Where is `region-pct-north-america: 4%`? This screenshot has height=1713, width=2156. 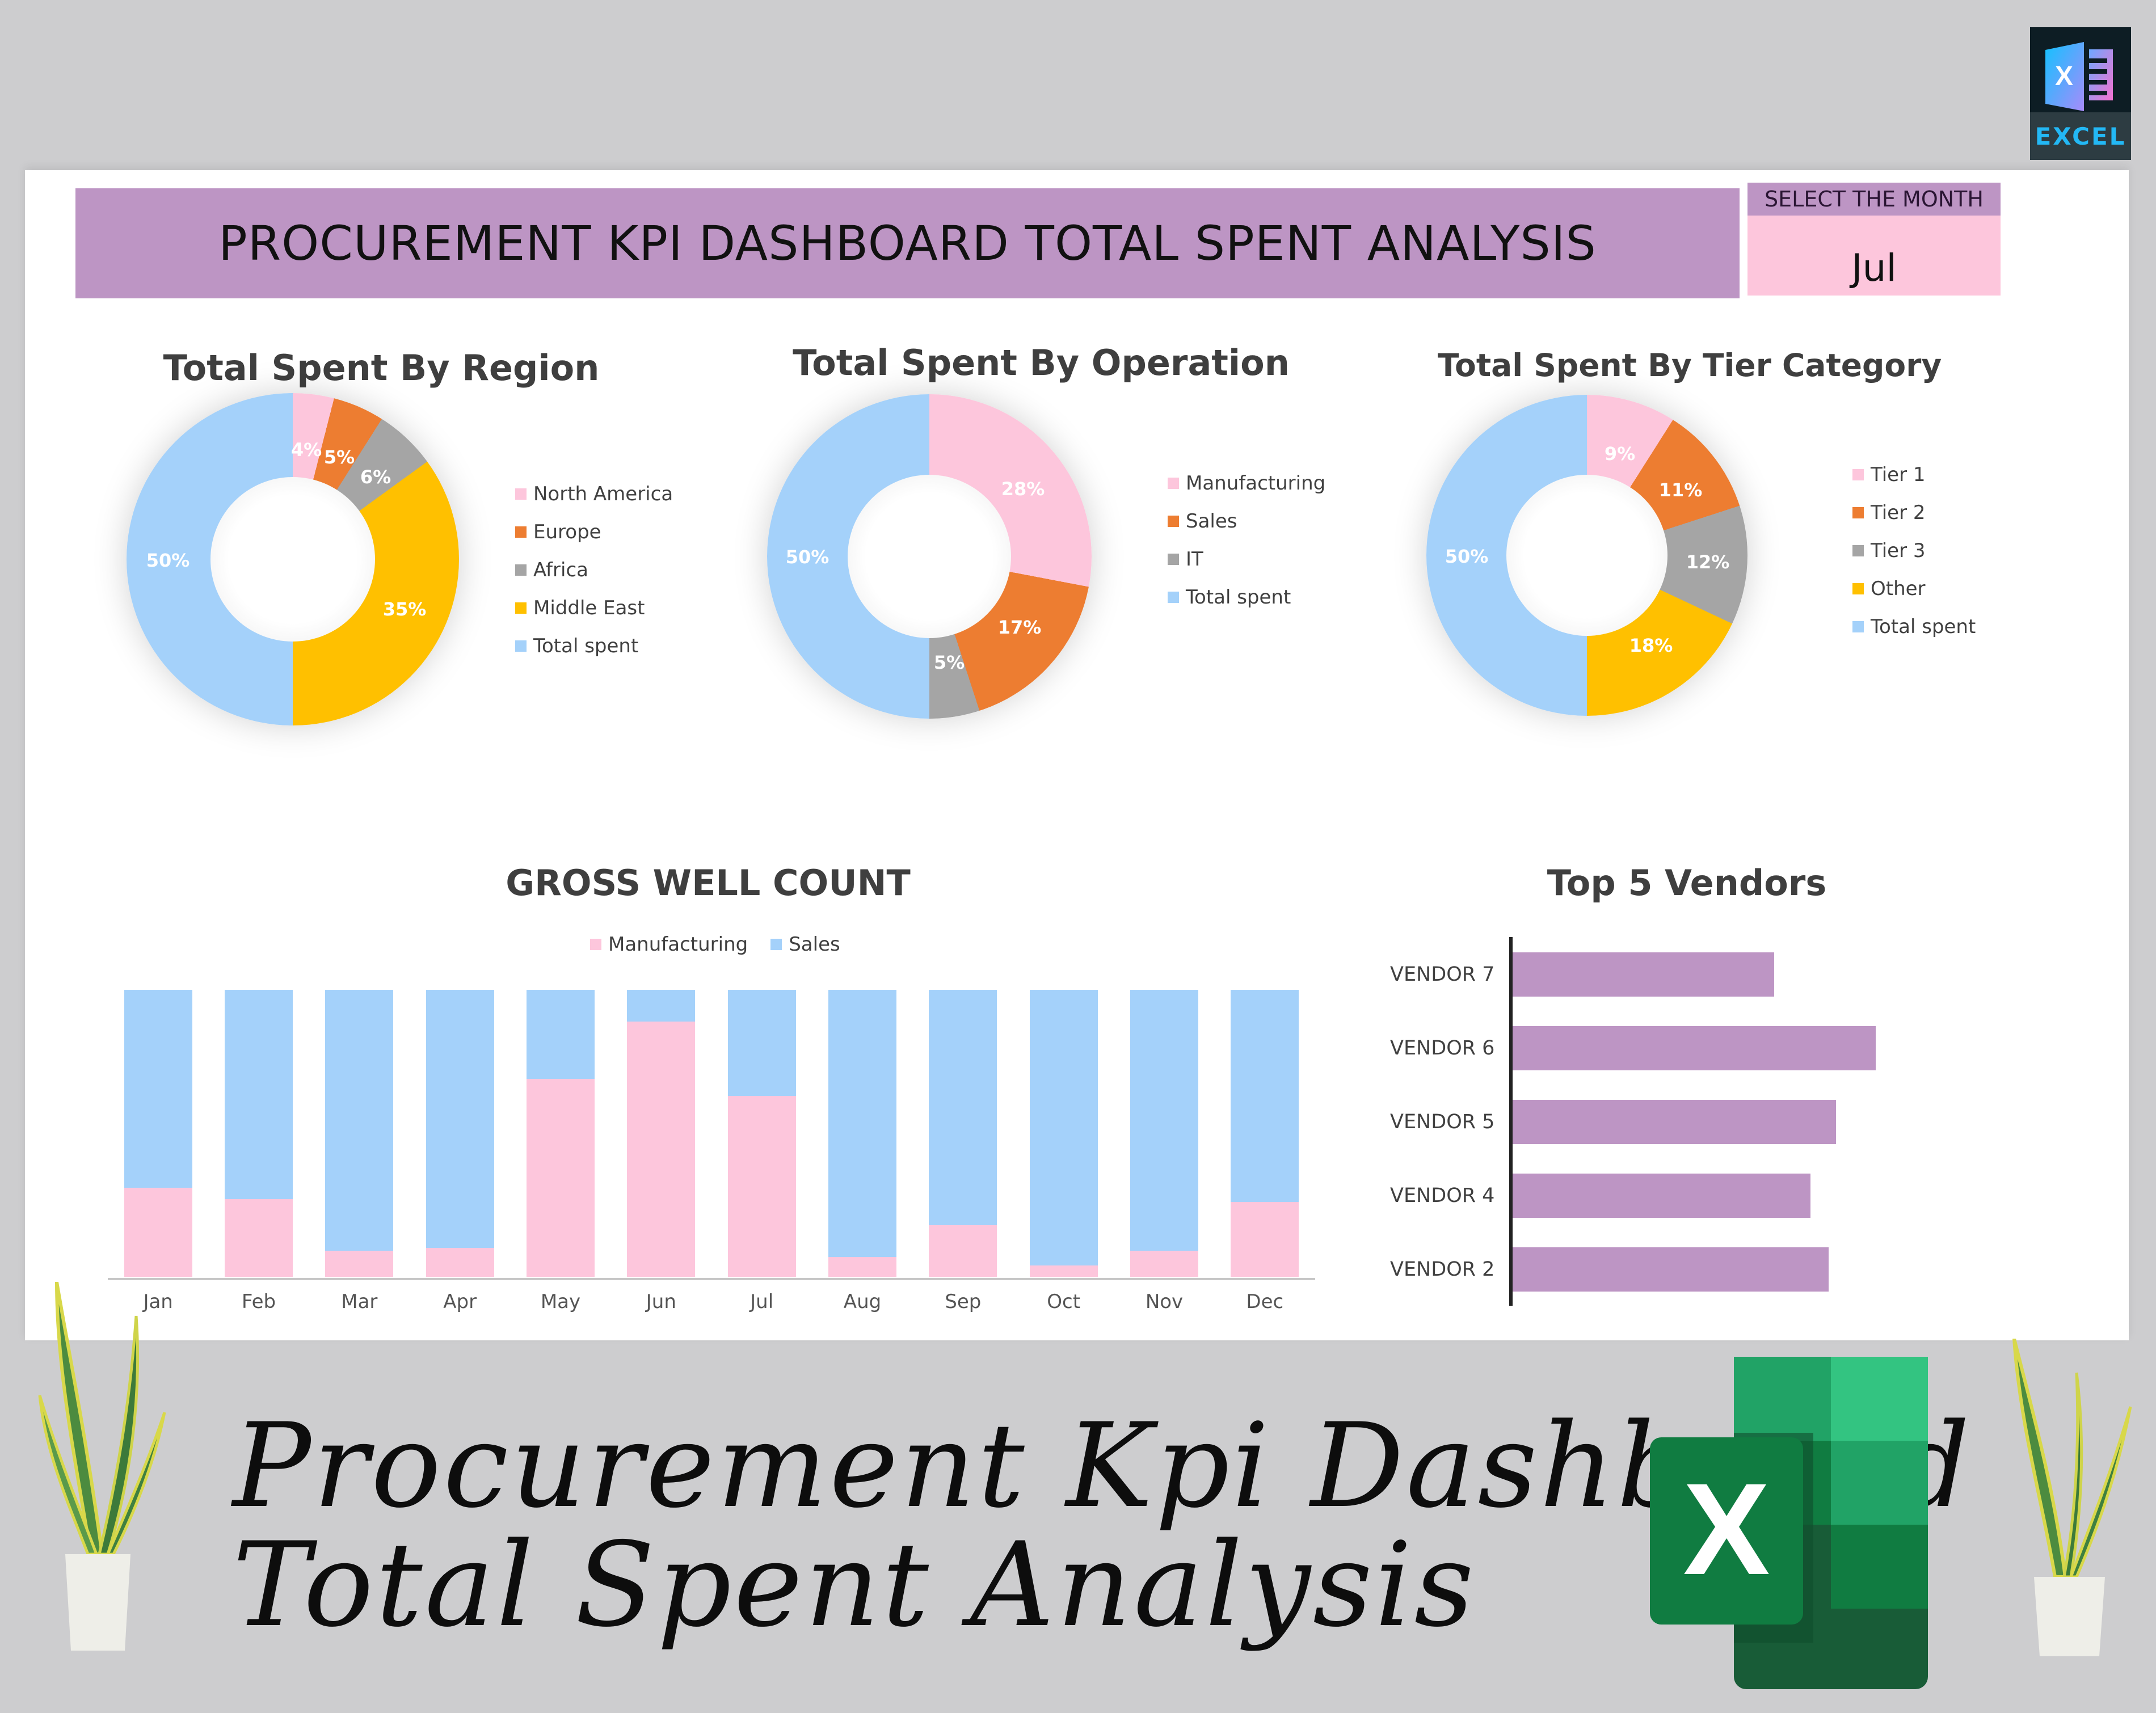 region-pct-north-america: 4% is located at coordinates (306, 450).